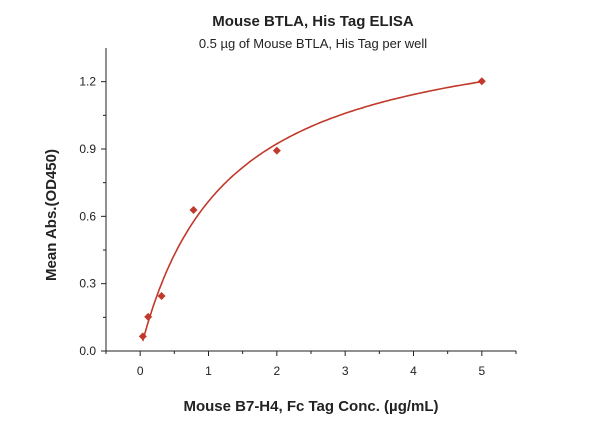 The width and height of the screenshot is (600, 421). What do you see at coordinates (208, 371) in the screenshot?
I see `x-tick-label: 1` at bounding box center [208, 371].